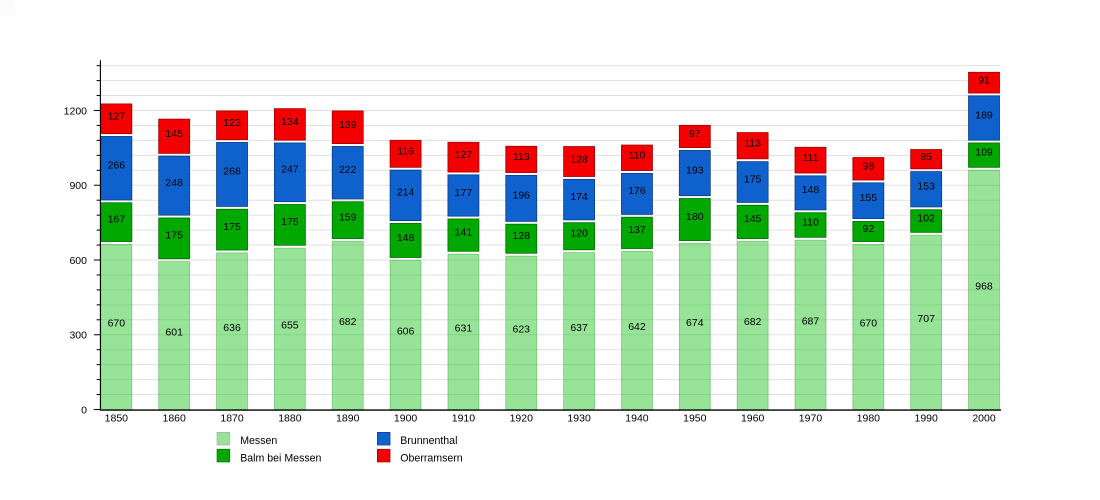  I want to click on svg-text: 266, so click(117, 166).